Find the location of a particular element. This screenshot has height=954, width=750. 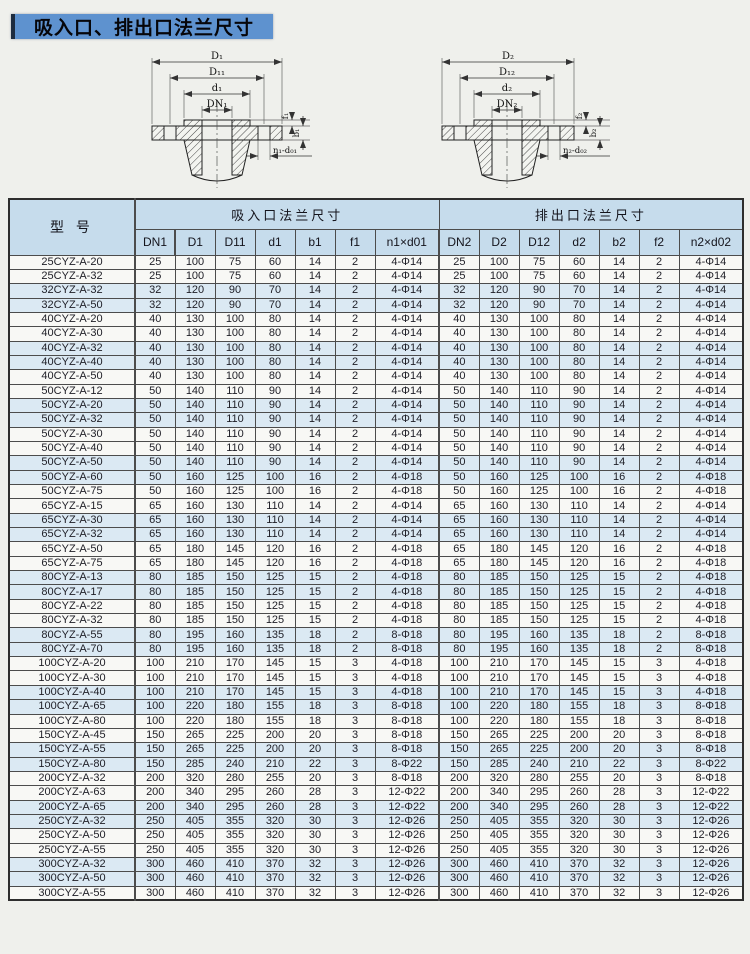

model-cell: 300CYZ-A-55 is located at coordinates (72, 893).